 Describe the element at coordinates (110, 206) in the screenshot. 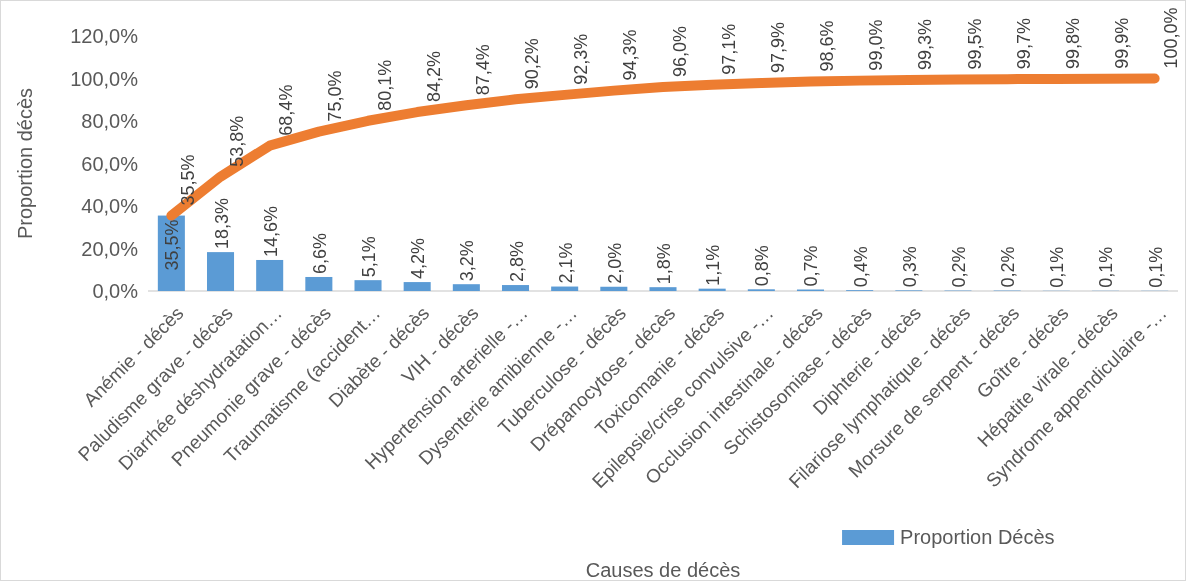

I see `y-tick-label: 40,0%` at that location.